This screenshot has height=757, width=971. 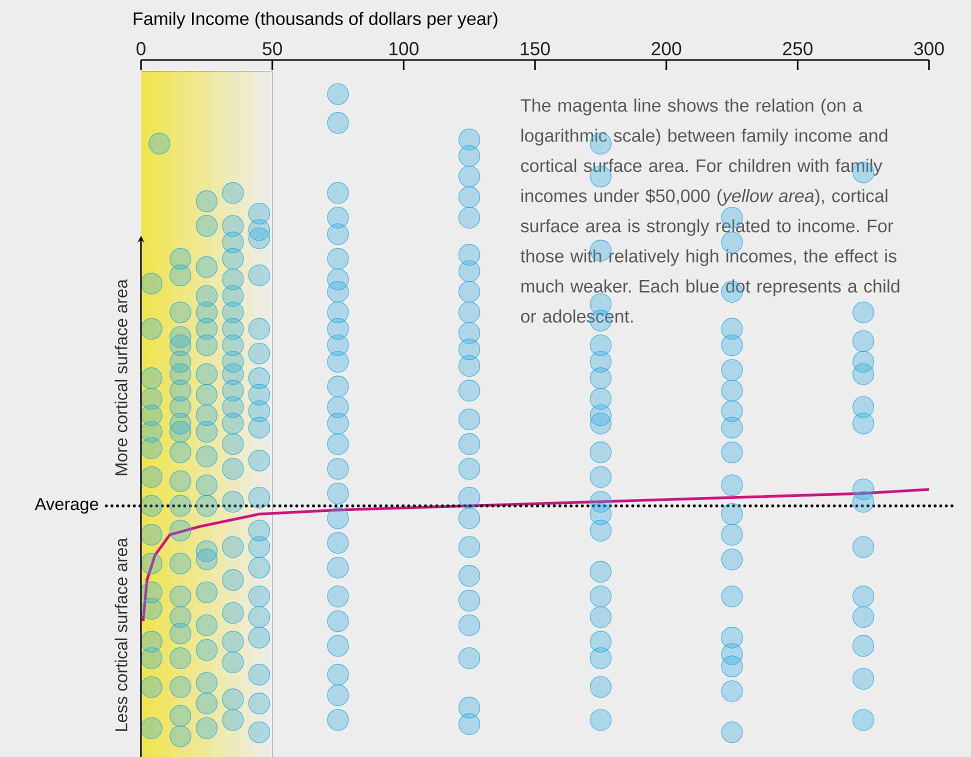 I want to click on text: Less cortical surface area, so click(x=121, y=634).